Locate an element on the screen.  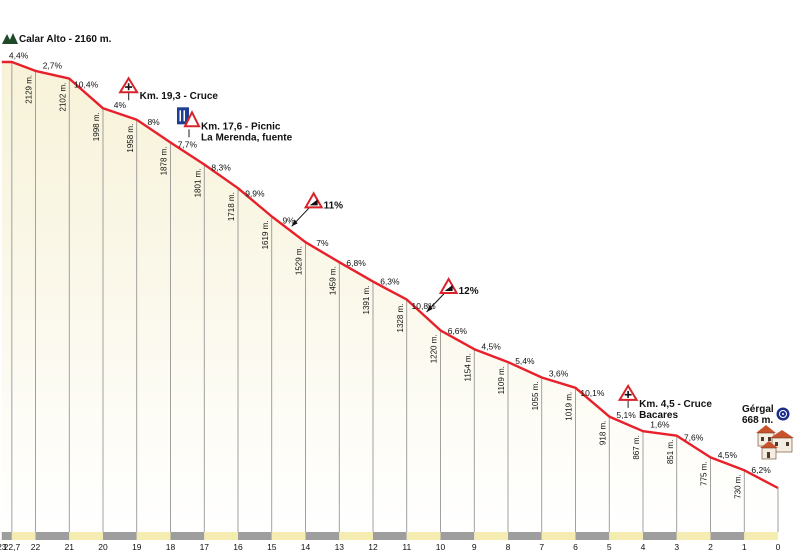
steep-gradient-marker: 12% is located at coordinates (452, 294).